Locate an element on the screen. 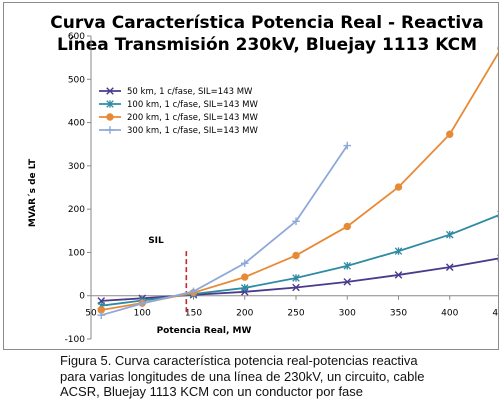 This screenshot has height=417, width=501. x-tick-label: 450 is located at coordinates (495, 314).